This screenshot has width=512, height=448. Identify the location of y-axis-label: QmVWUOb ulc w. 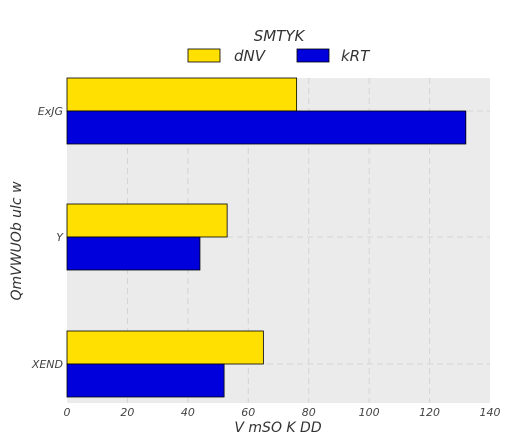
(17, 241).